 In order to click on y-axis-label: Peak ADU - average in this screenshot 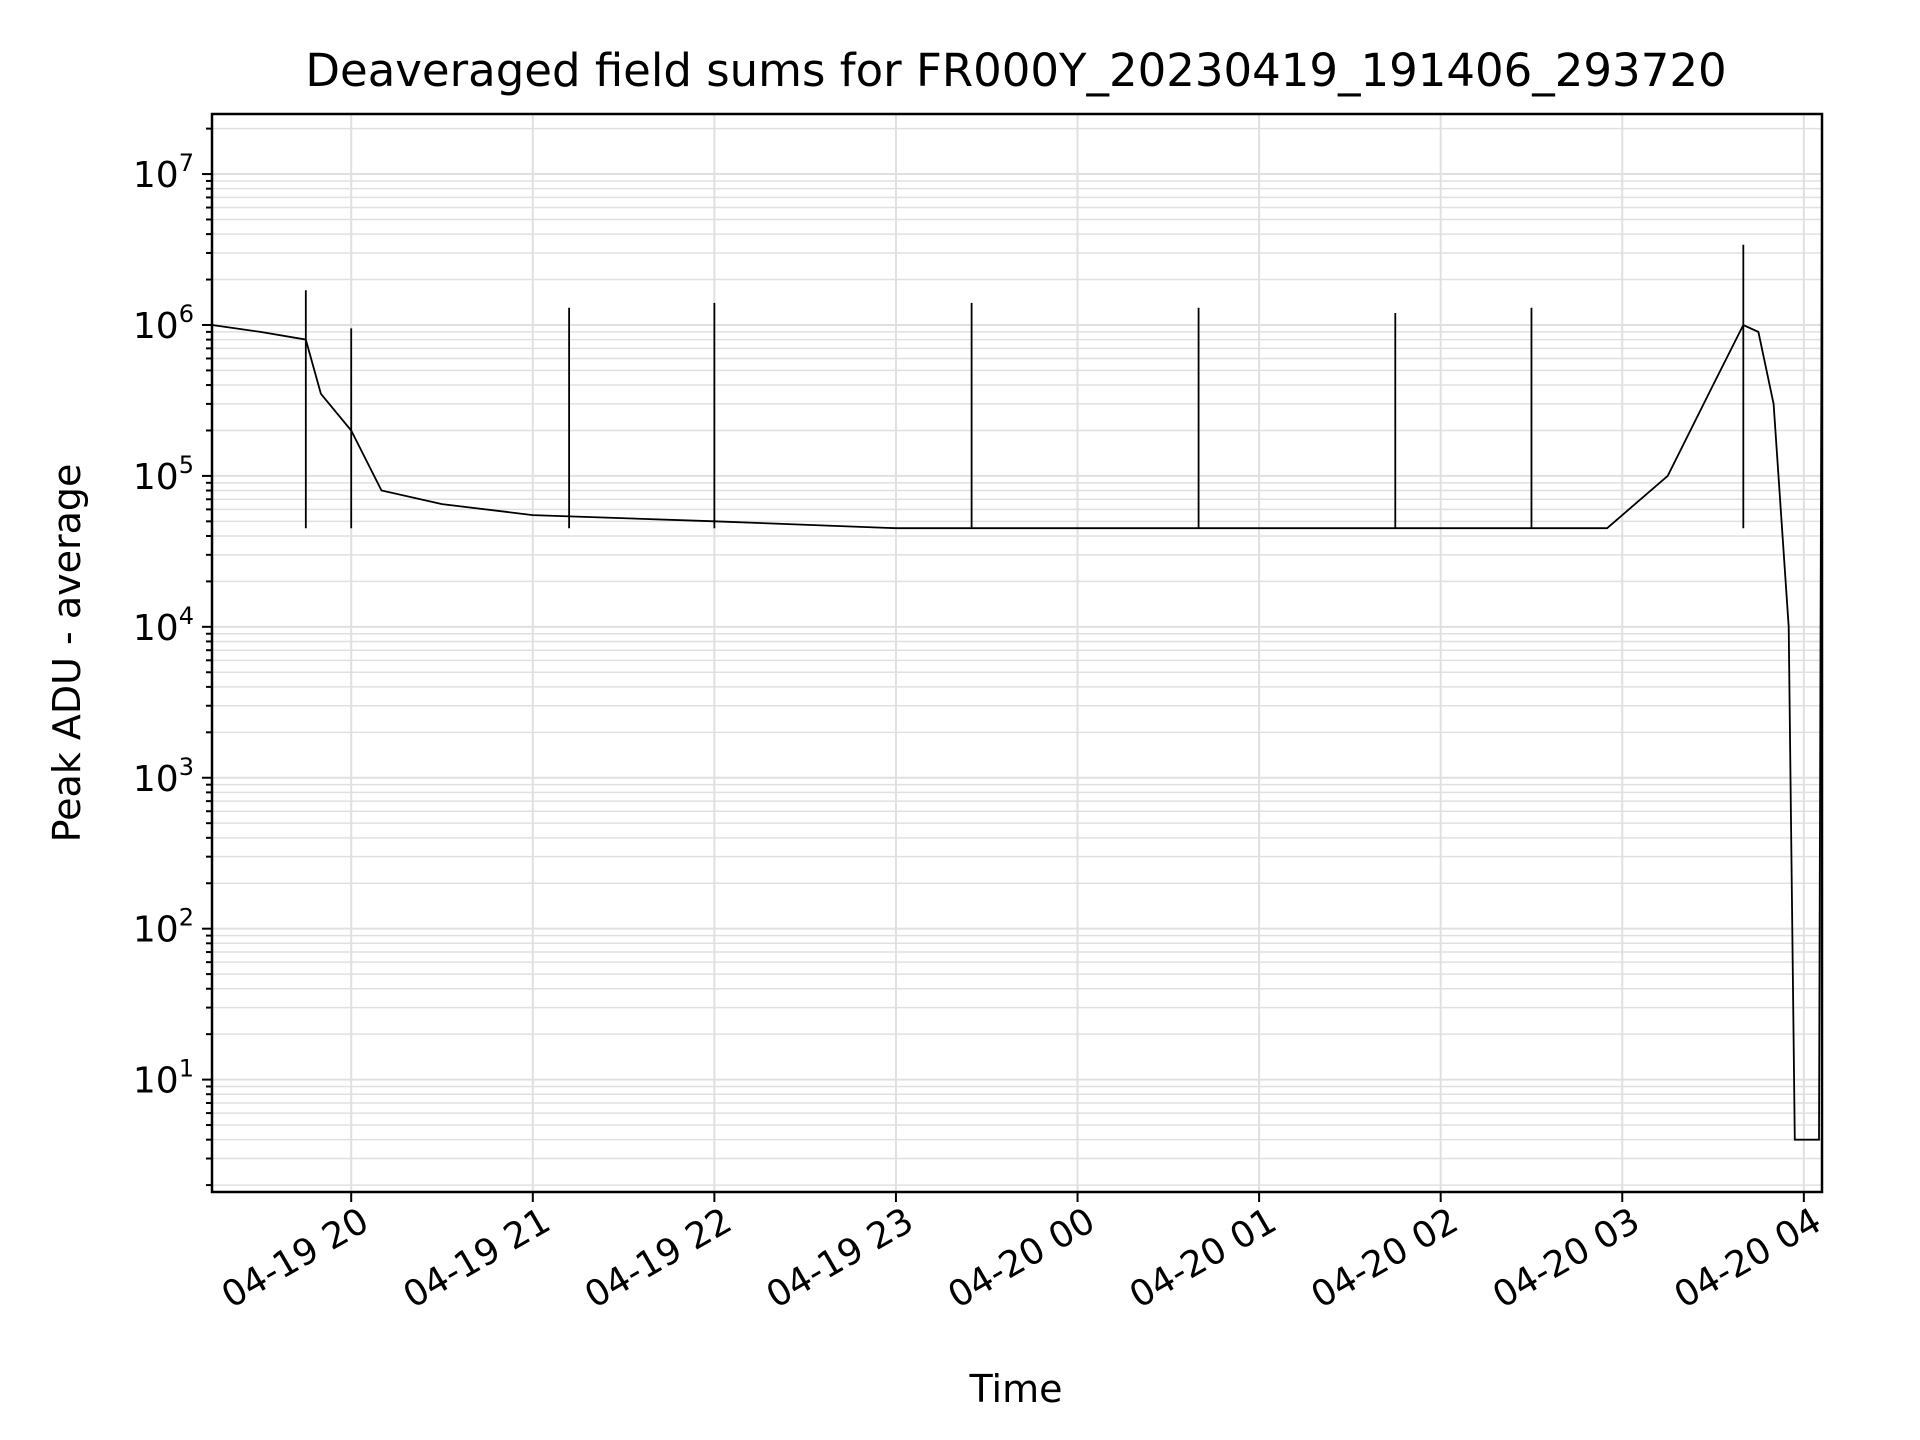, I will do `click(67, 653)`.